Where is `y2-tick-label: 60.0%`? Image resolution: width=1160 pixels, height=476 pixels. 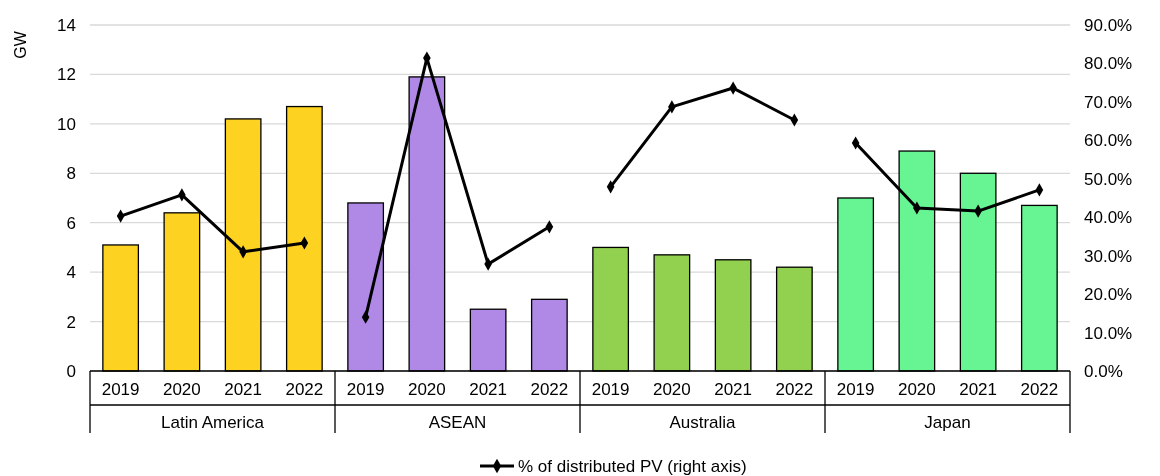 y2-tick-label: 60.0% is located at coordinates (1108, 141).